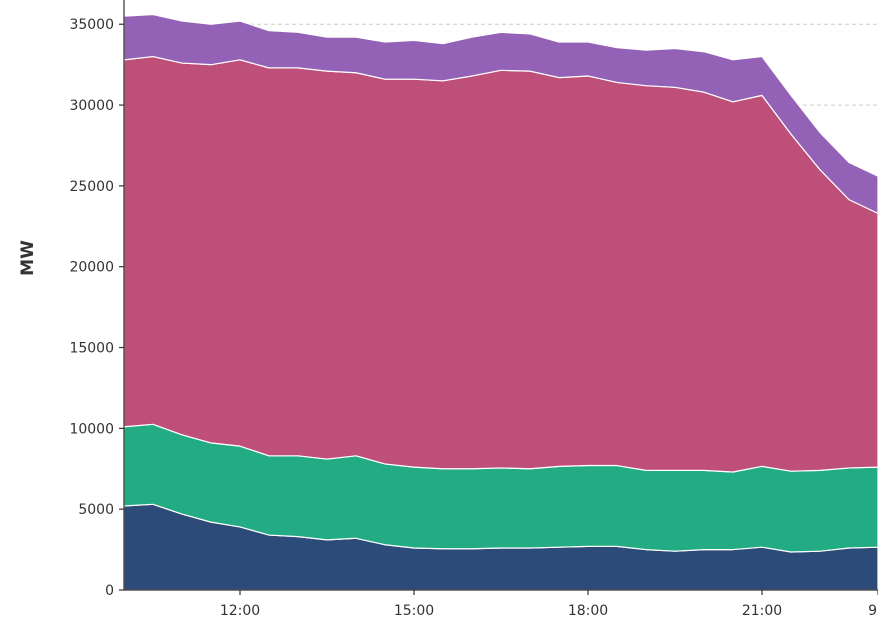  I want to click on y-tick-label-5: 25000, so click(91, 187).